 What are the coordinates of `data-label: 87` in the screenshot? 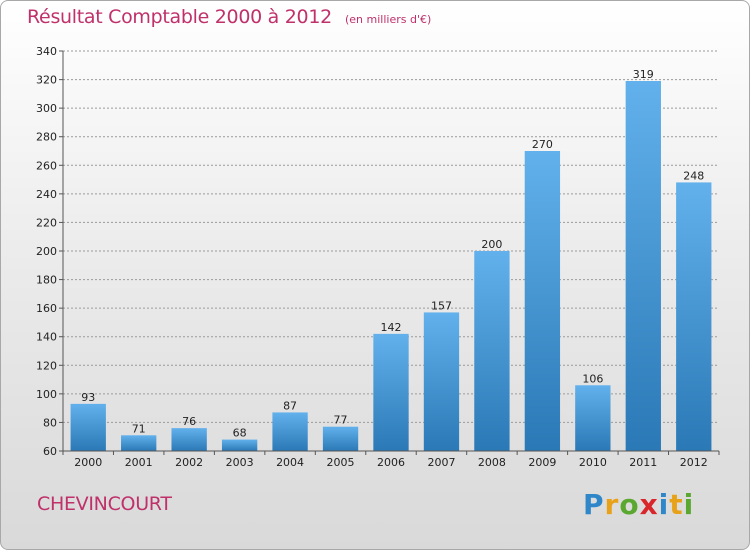 It's located at (290, 405).